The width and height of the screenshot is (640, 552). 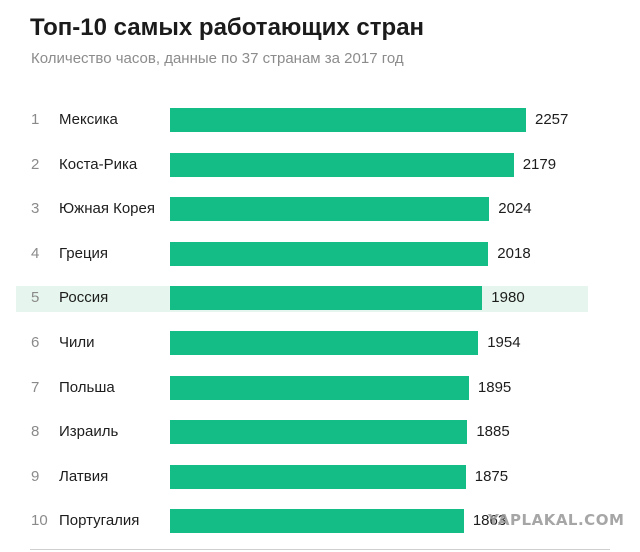 What do you see at coordinates (494, 387) in the screenshot?
I see `value-label: 1895` at bounding box center [494, 387].